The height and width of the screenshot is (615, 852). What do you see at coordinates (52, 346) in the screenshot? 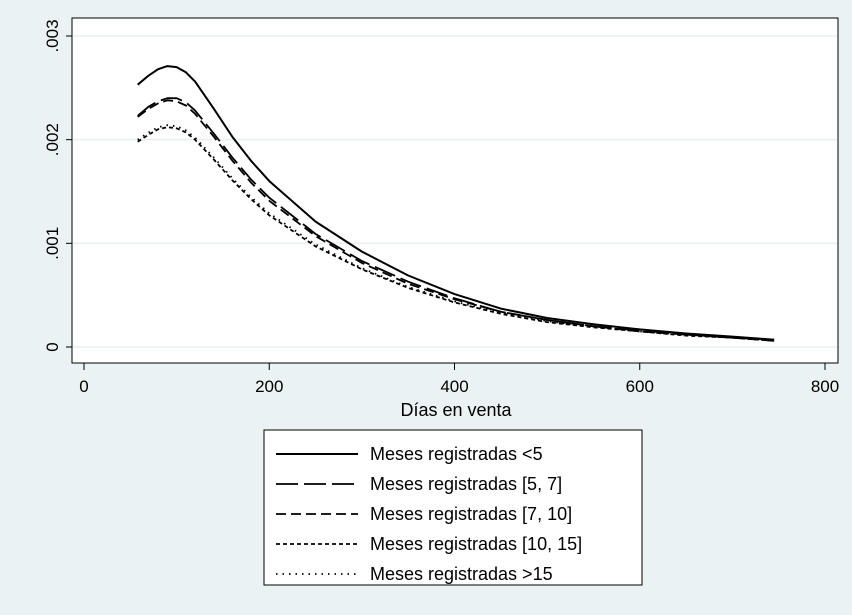
I see `y-tick-label: 0` at bounding box center [52, 346].